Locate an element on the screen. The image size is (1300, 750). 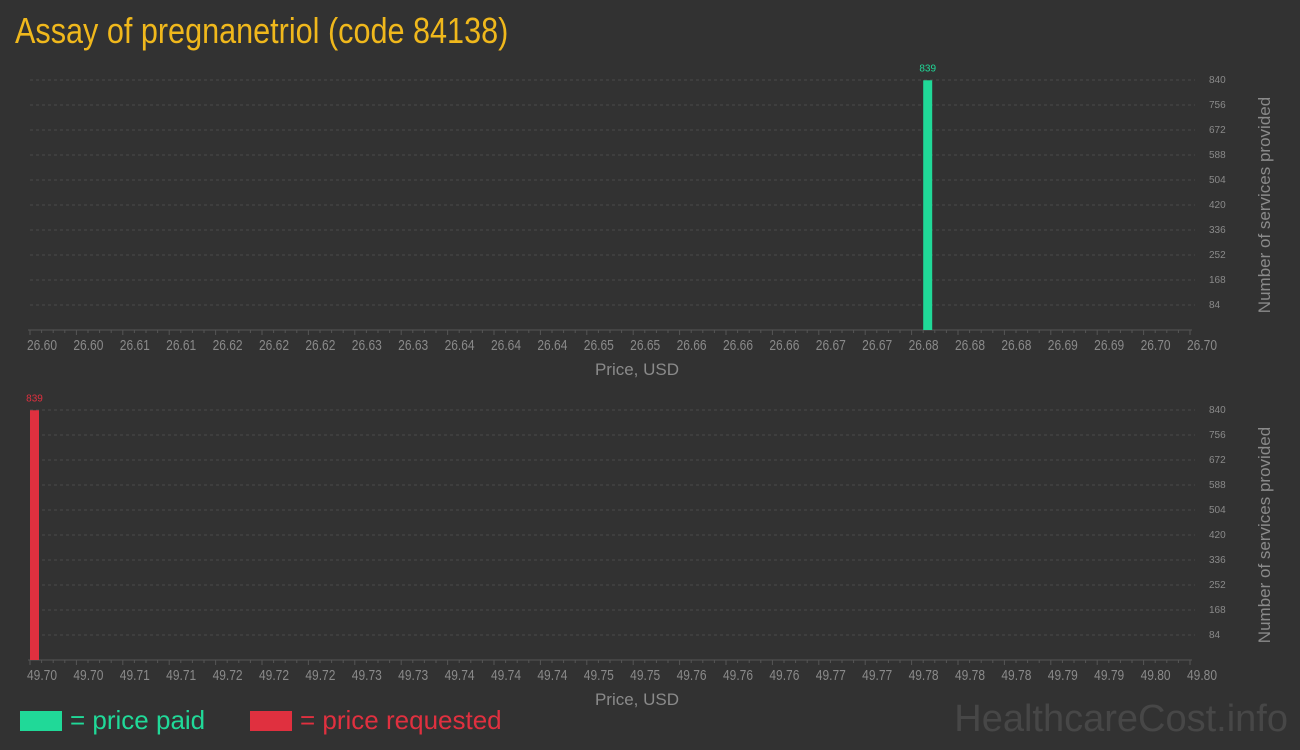
legend-swatch-paid is located at coordinates (41, 720).